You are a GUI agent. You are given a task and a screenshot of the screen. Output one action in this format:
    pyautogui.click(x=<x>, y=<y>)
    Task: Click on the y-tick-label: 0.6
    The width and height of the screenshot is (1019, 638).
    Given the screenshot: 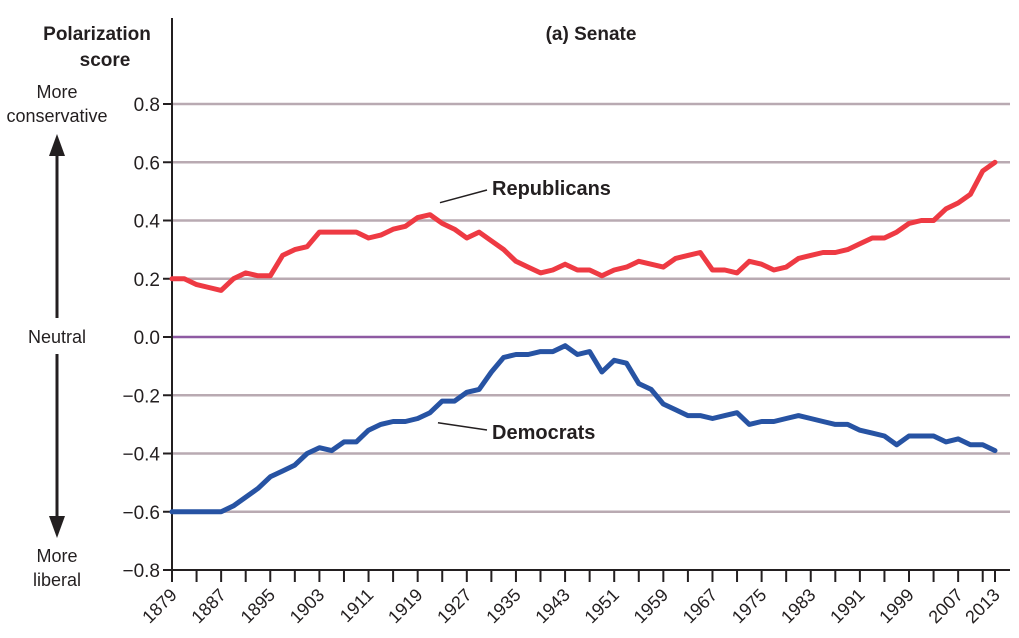 What is the action you would take?
    pyautogui.click(x=147, y=163)
    